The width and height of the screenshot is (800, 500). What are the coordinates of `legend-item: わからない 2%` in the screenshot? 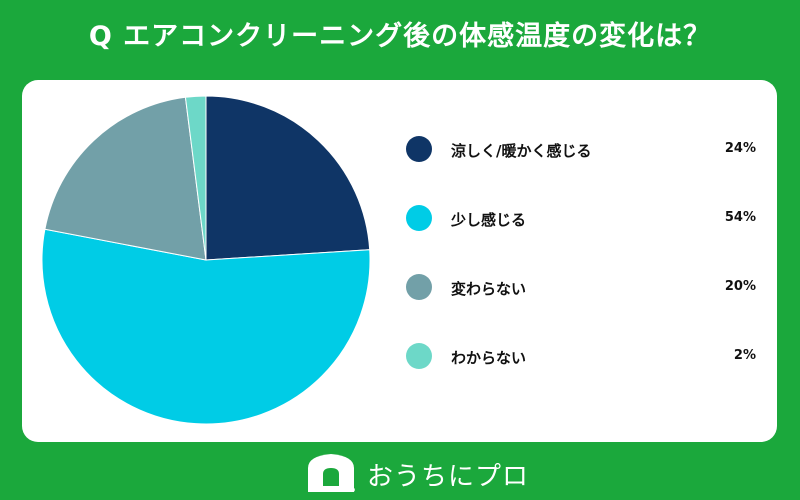 It's located at (581, 373).